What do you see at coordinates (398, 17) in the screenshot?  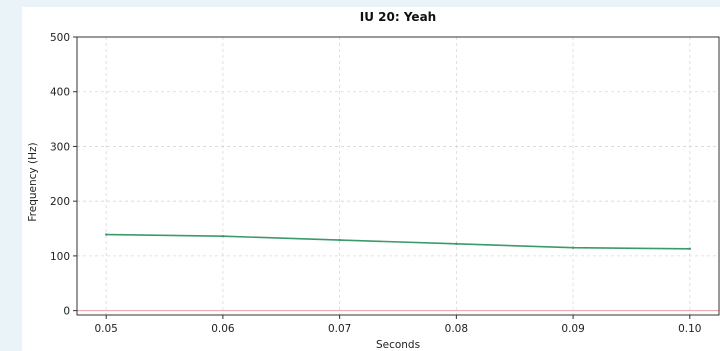 I see `chart-title: IU 20: Yeah` at bounding box center [398, 17].